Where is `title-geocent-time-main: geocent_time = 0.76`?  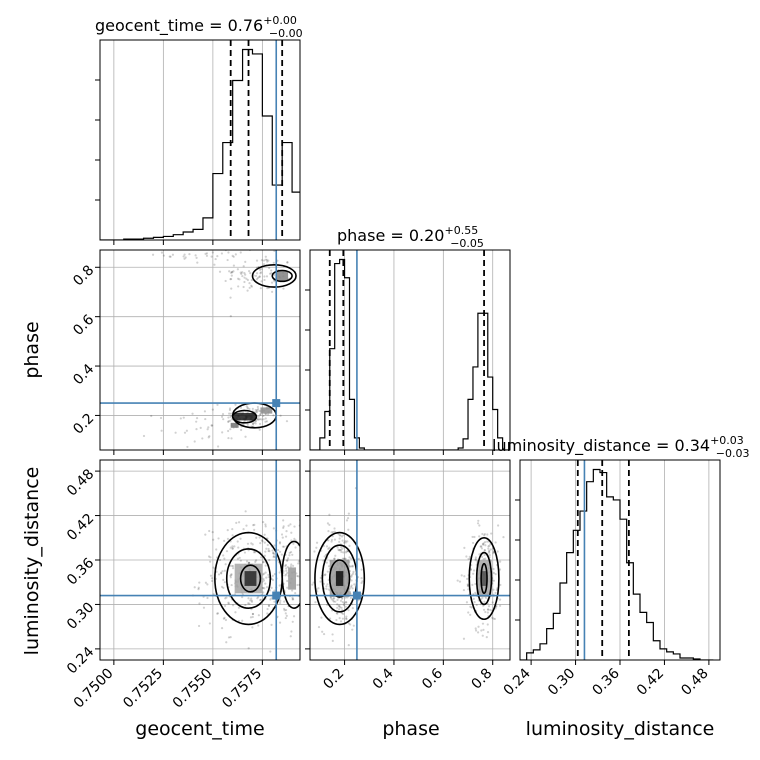 title-geocent-time-main: geocent_time = 0.76 is located at coordinates (179, 26).